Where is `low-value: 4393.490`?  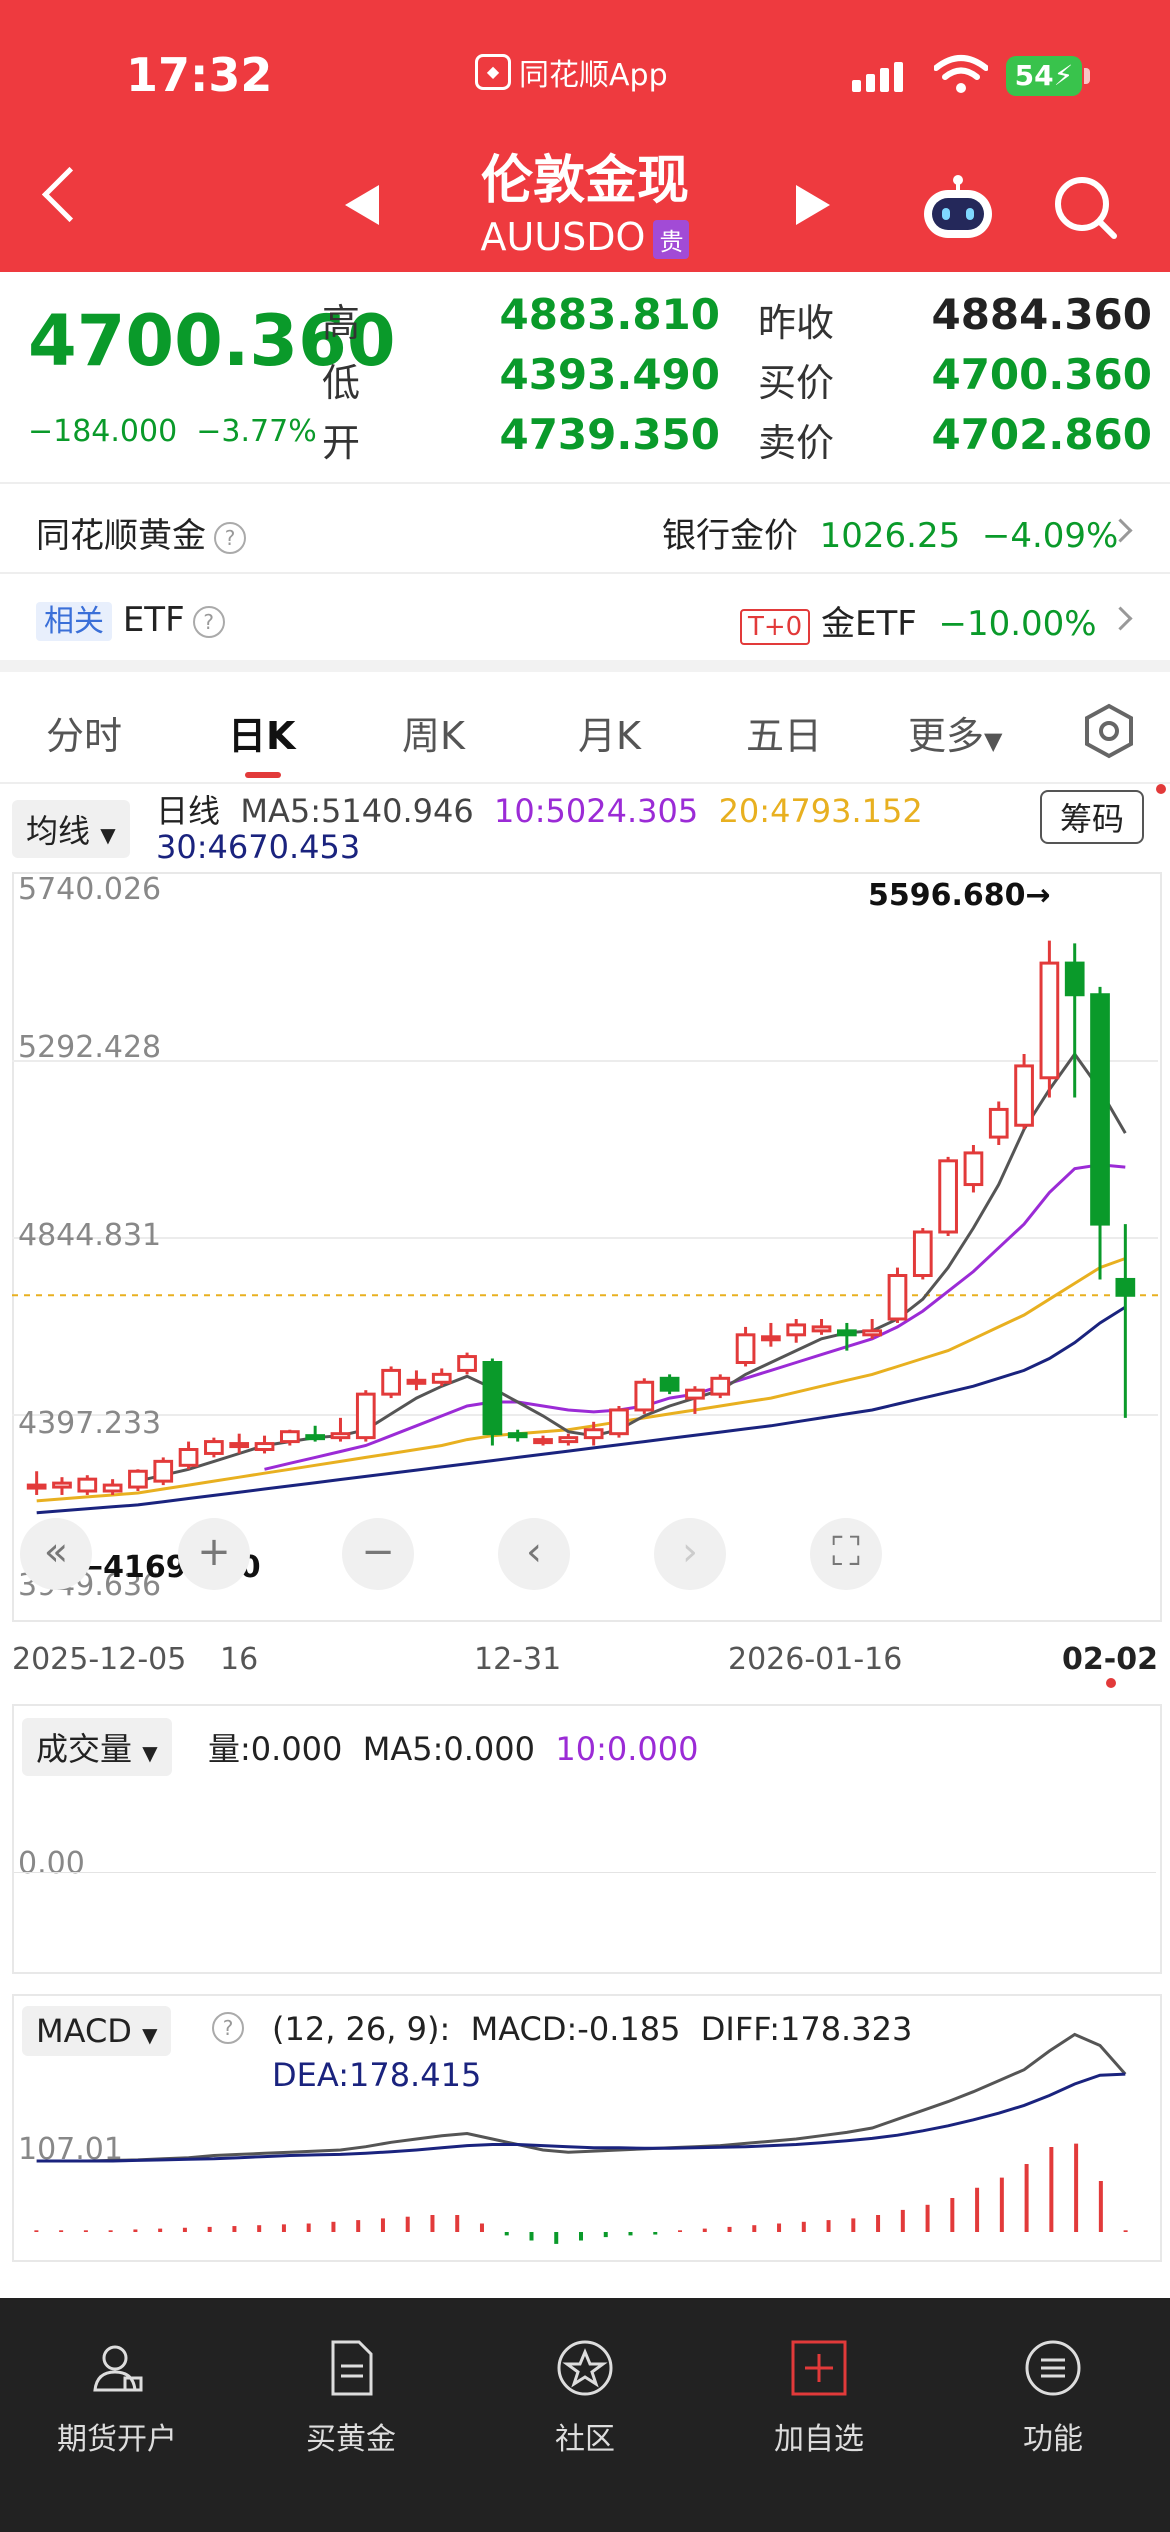
low-value: 4393.490 is located at coordinates (609, 374).